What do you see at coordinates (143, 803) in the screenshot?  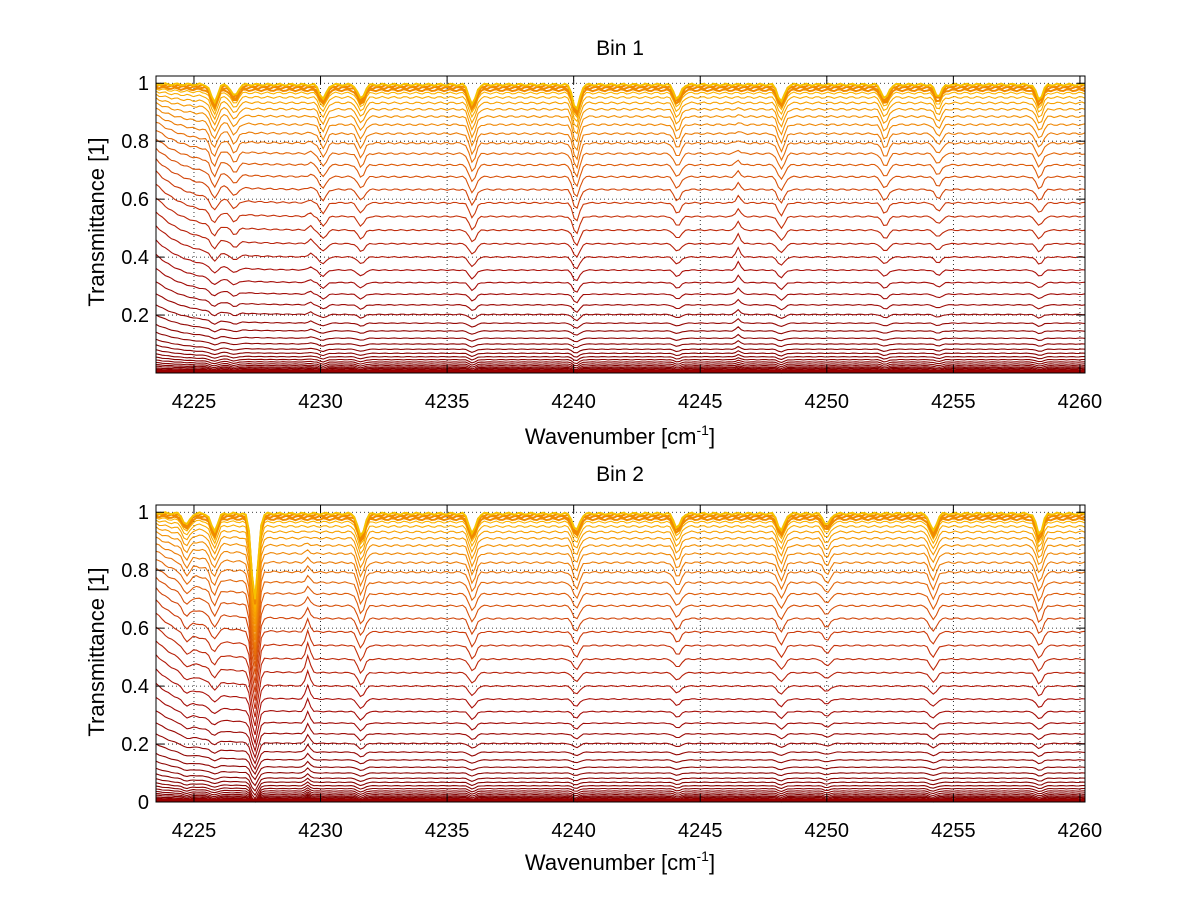 I see `y-tick-label: 0` at bounding box center [143, 803].